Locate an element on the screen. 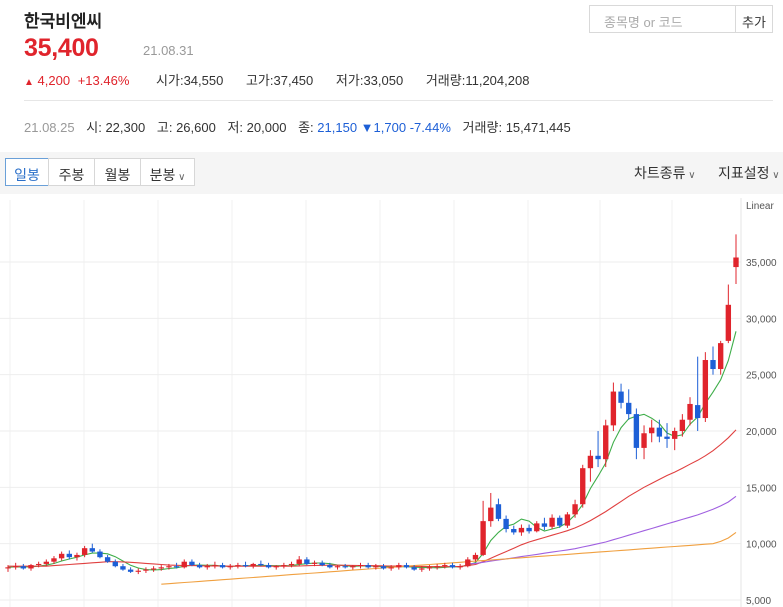  indicator-settings-label: 지표설정 is located at coordinates (744, 173).